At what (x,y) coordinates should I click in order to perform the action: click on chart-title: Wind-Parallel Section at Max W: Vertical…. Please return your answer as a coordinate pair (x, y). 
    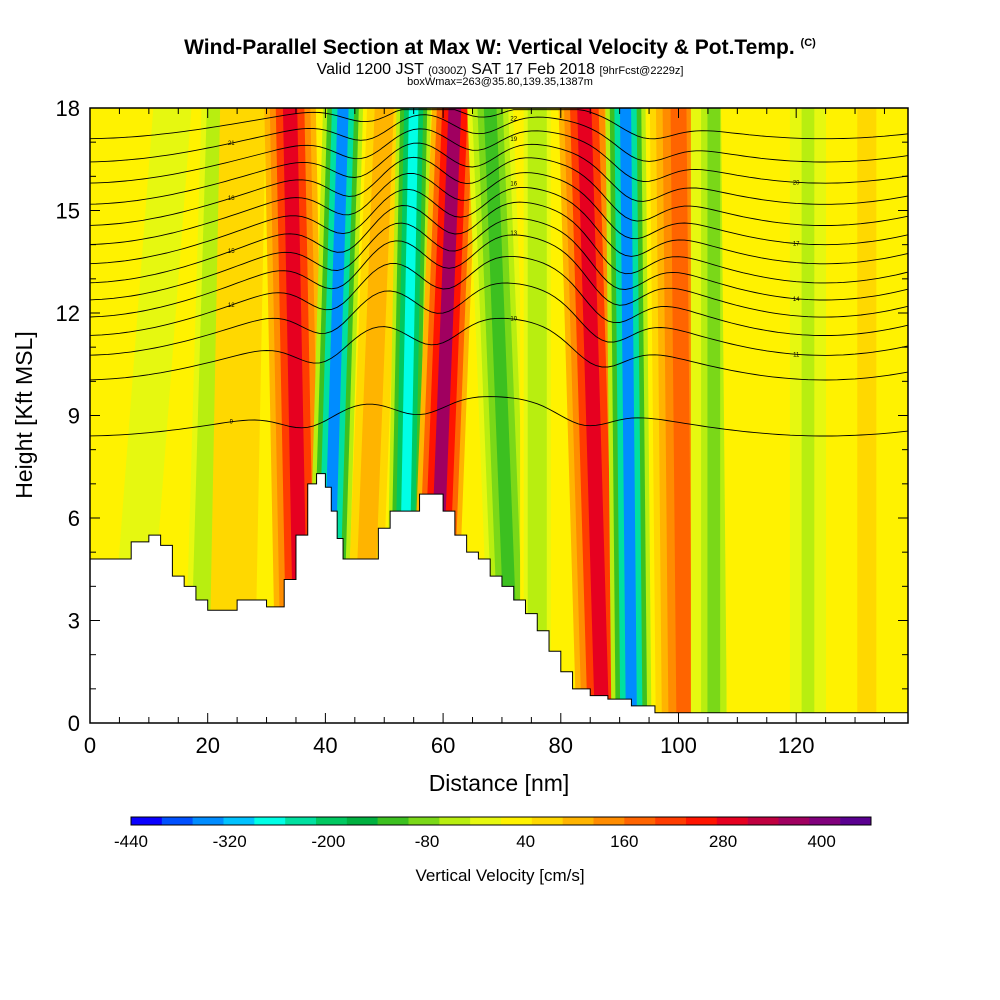
    Looking at the image, I should click on (500, 48).